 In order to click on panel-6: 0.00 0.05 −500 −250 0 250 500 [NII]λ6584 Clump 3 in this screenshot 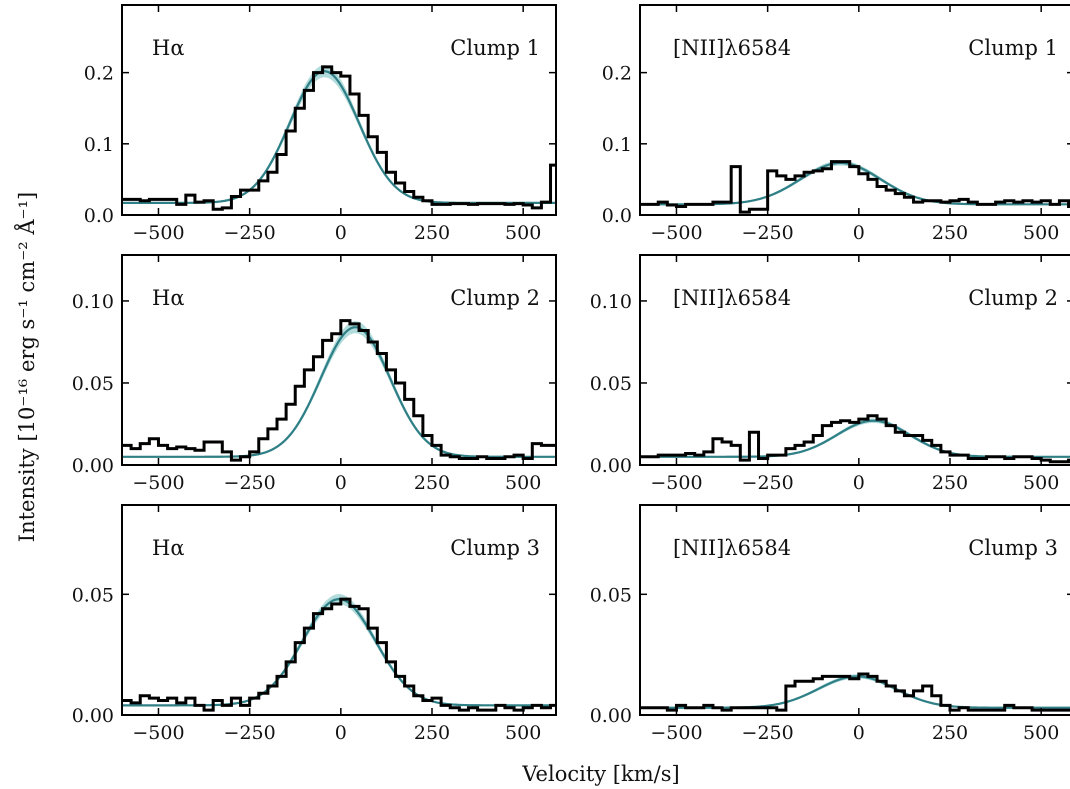, I will do `click(830, 624)`.